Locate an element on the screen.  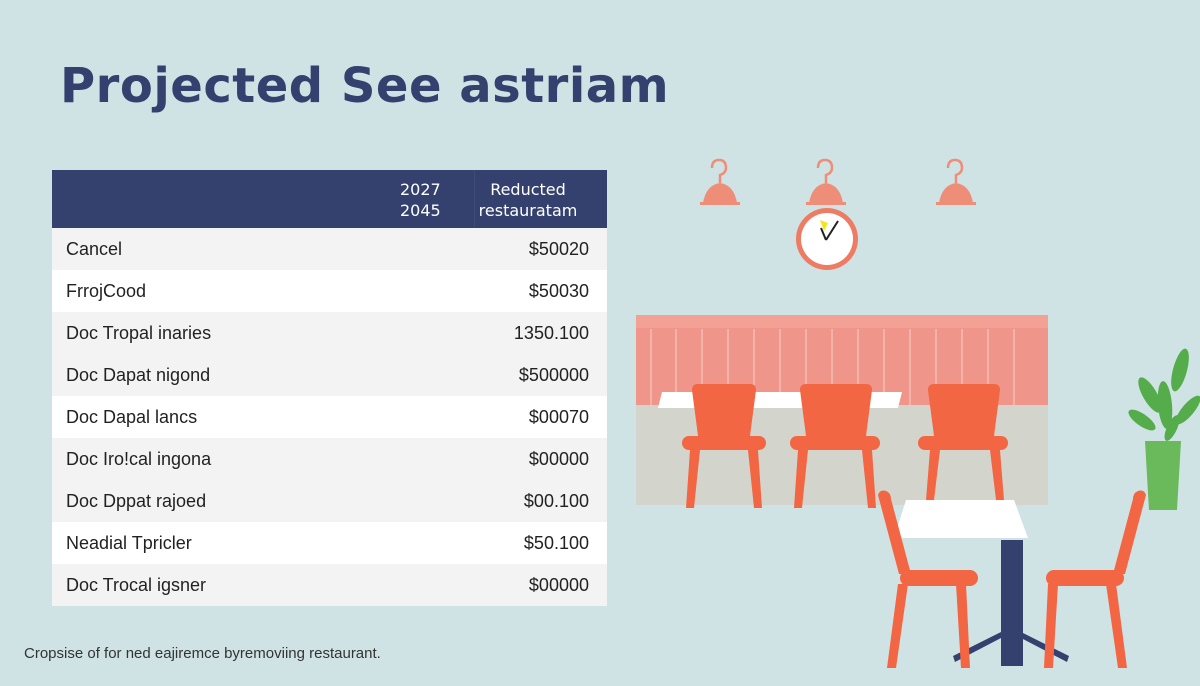
table-row: Doc Tropal inaries 1350.100 is located at coordinates (329, 333).